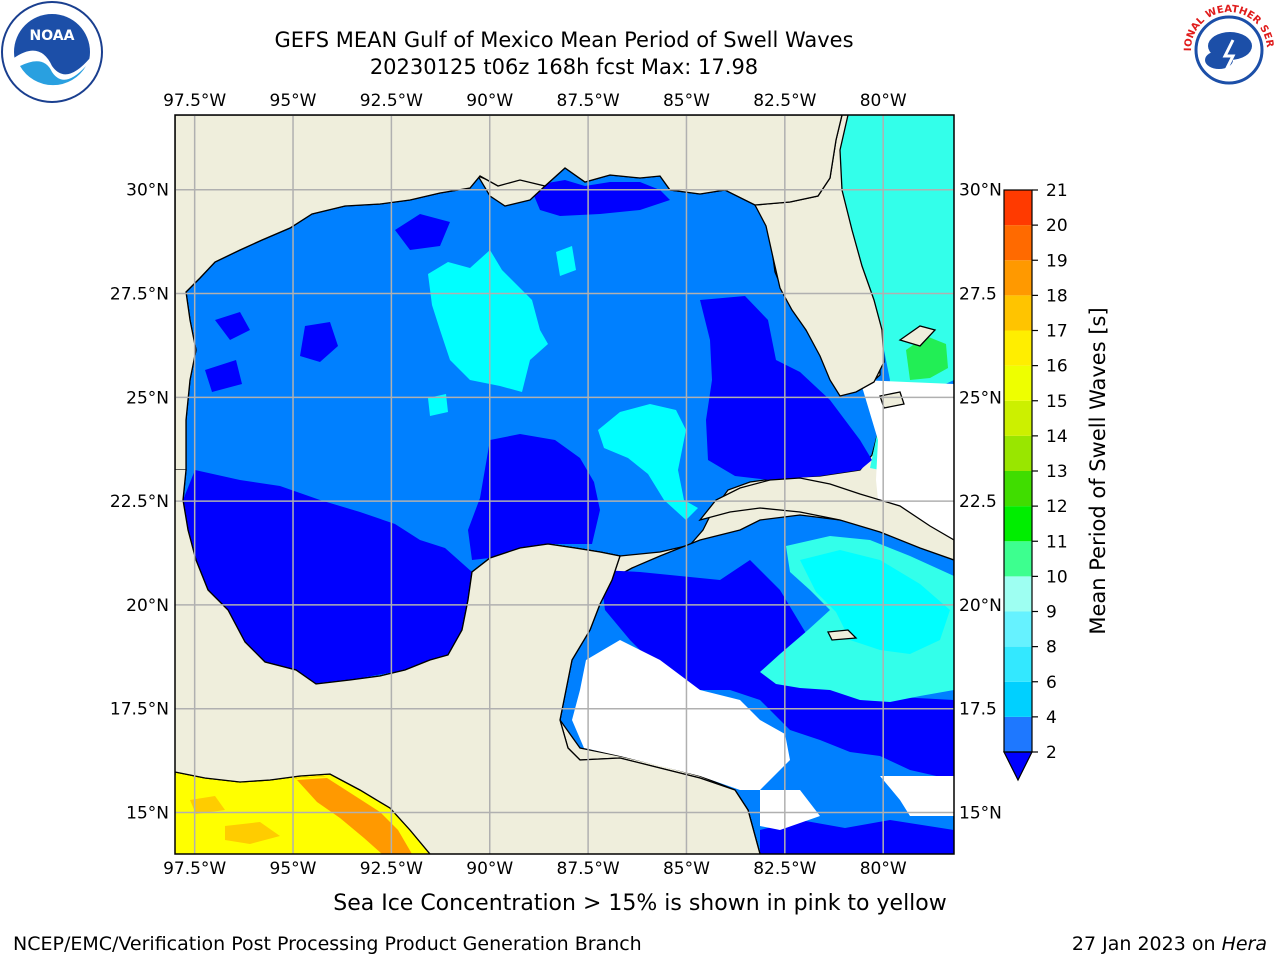  I want to click on colorbar-tick-label-0: 2, so click(1051, 753).